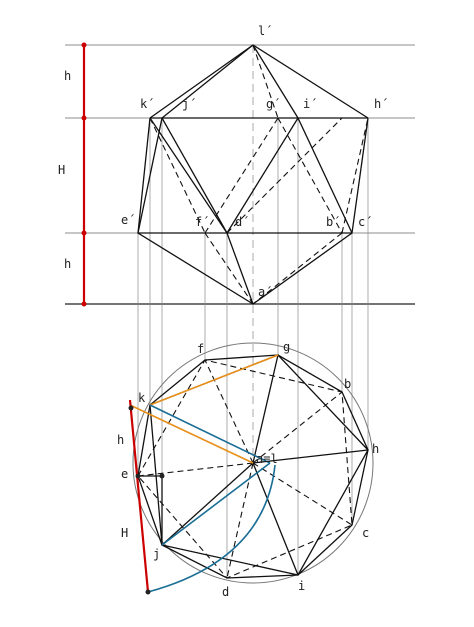 This screenshot has width=474, height=627. I want to click on vertex-label: d, so click(225, 592).